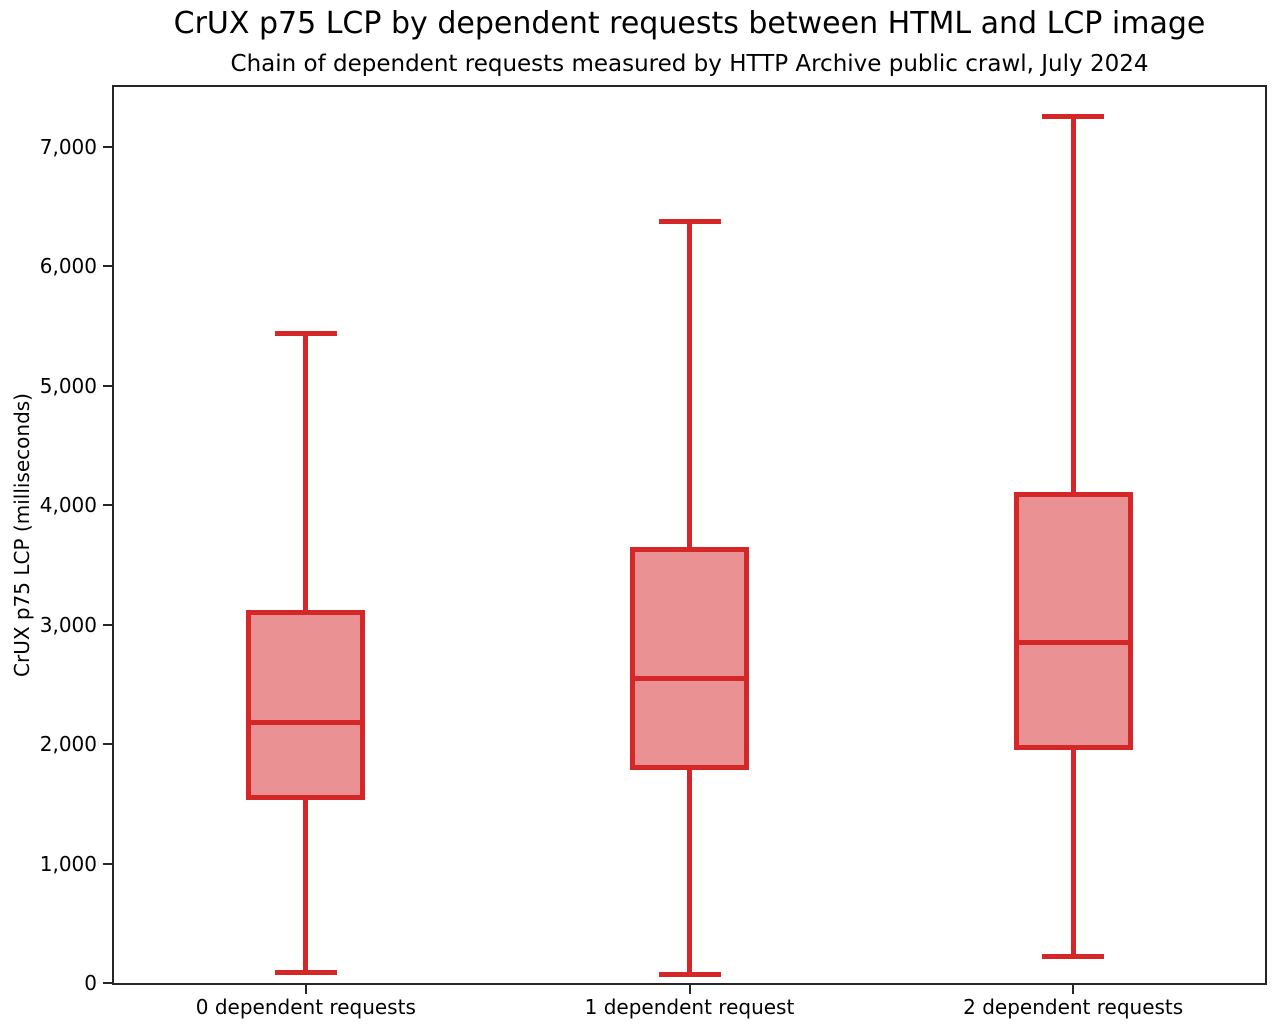  I want to click on y-tick-label: 2,000, so click(68, 744).